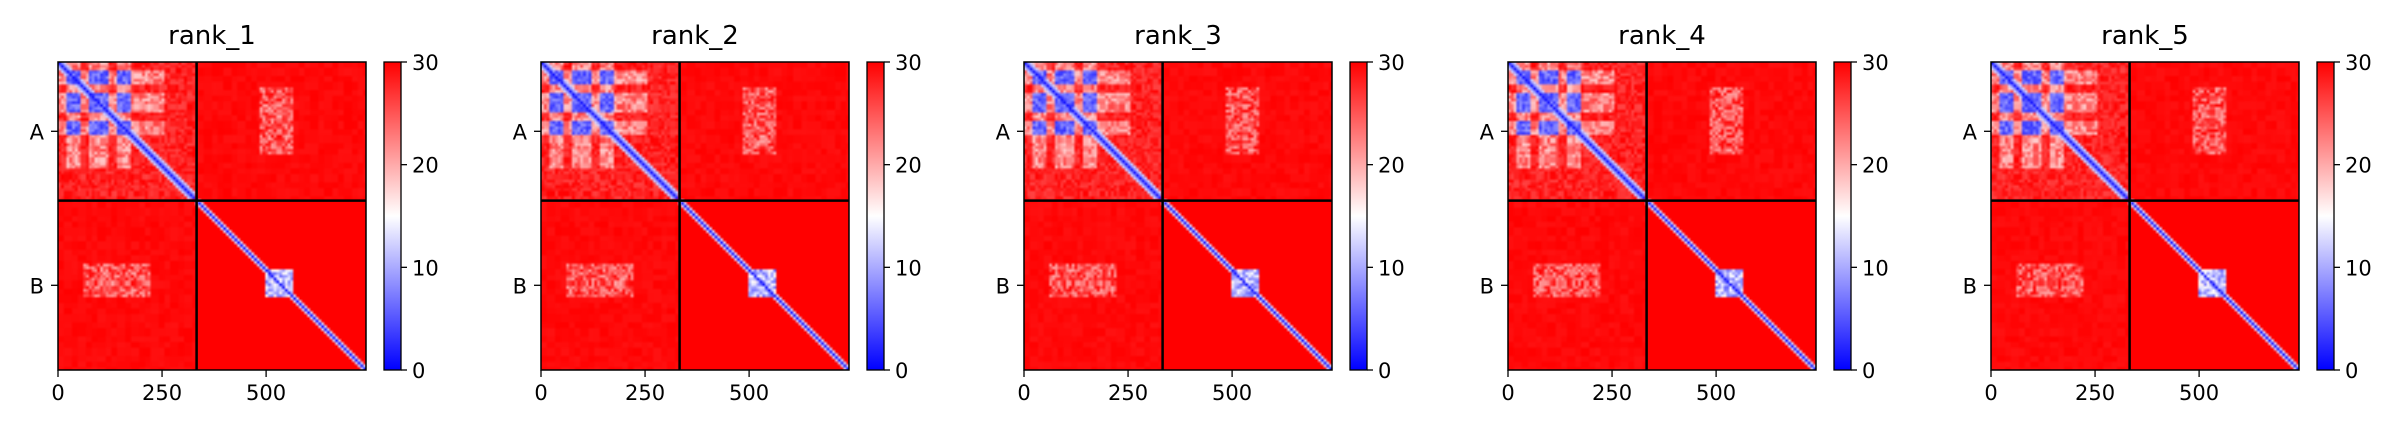  Describe the element at coordinates (1662, 36) in the screenshot. I see `panel-title: rank_4` at that location.